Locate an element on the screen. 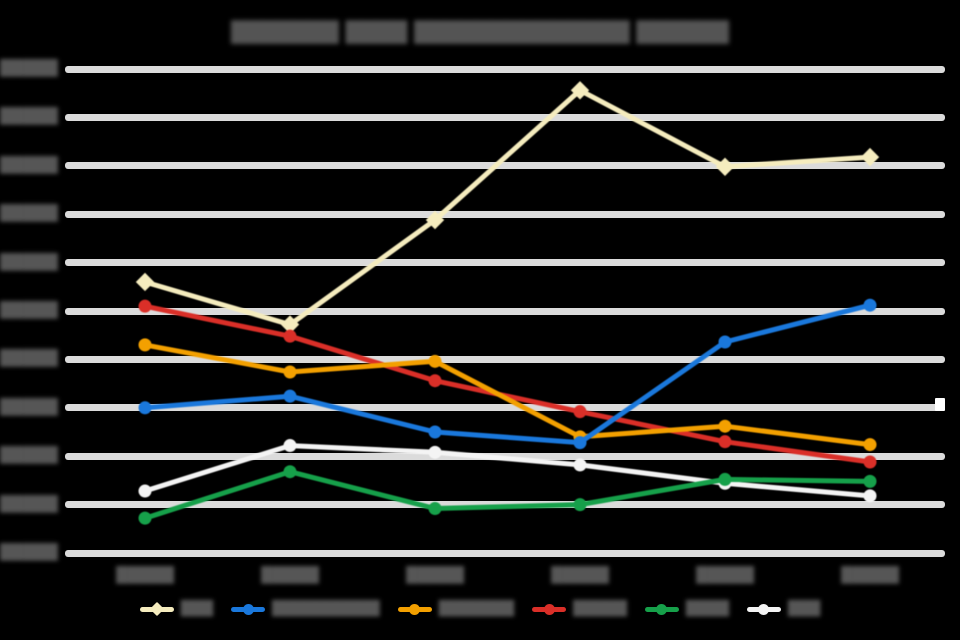  legend-marker-blue is located at coordinates (248, 609).